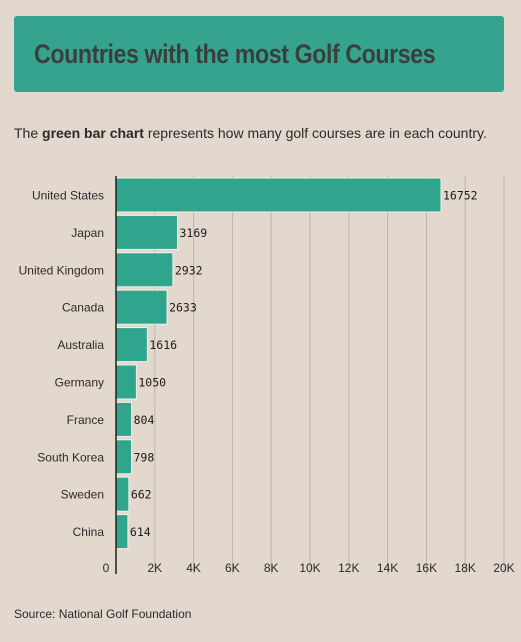 This screenshot has height=642, width=521. Describe the element at coordinates (152, 383) in the screenshot. I see `value-label: 1050` at that location.